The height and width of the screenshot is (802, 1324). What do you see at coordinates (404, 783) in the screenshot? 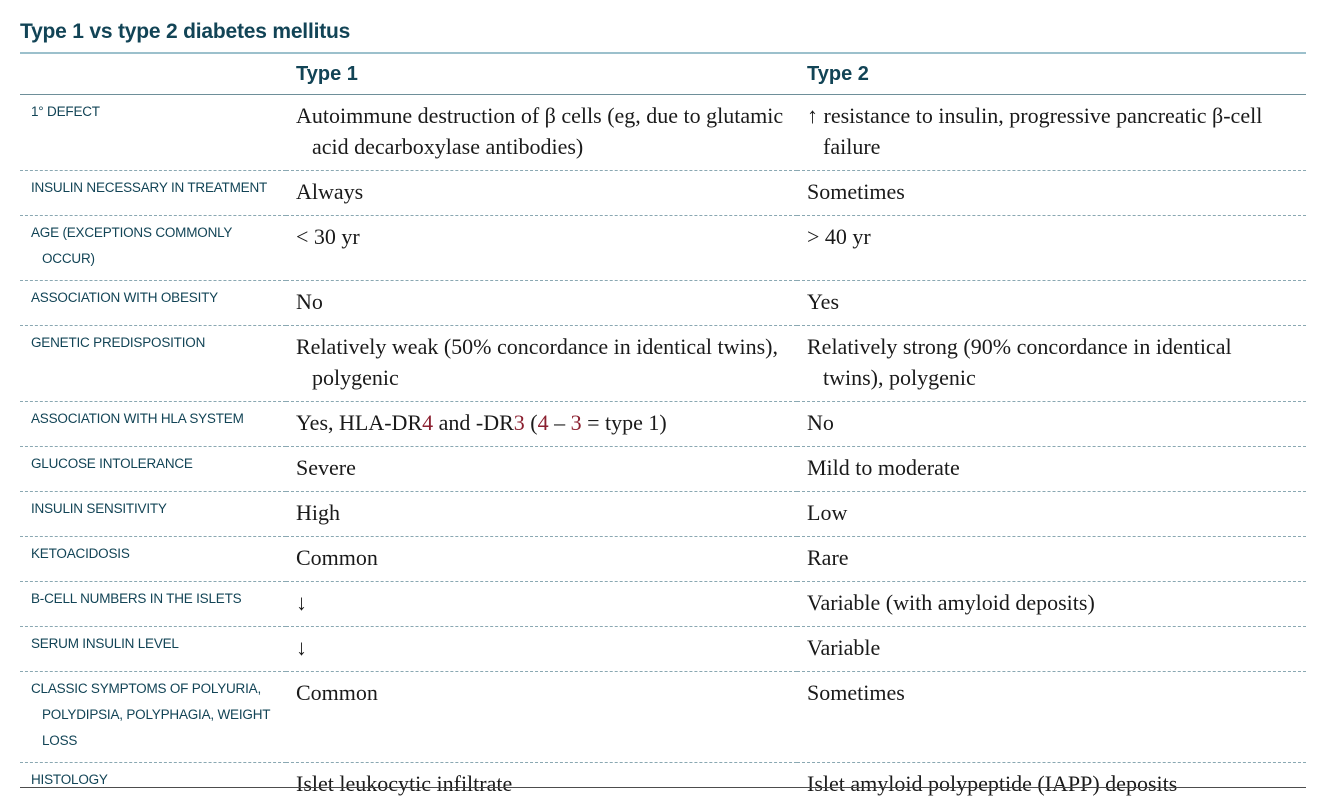
I see `type1-cell: Islet leukocytic infiltrate` at bounding box center [404, 783].